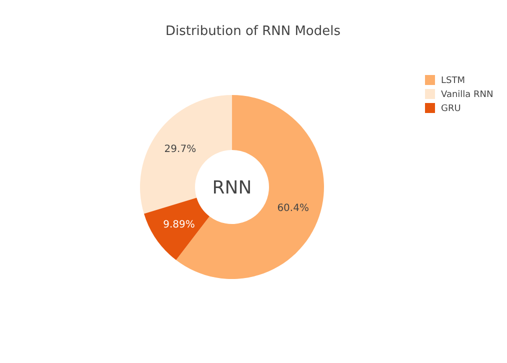 This screenshot has height=363, width=507. I want to click on data-label: 29.7%, so click(180, 150).